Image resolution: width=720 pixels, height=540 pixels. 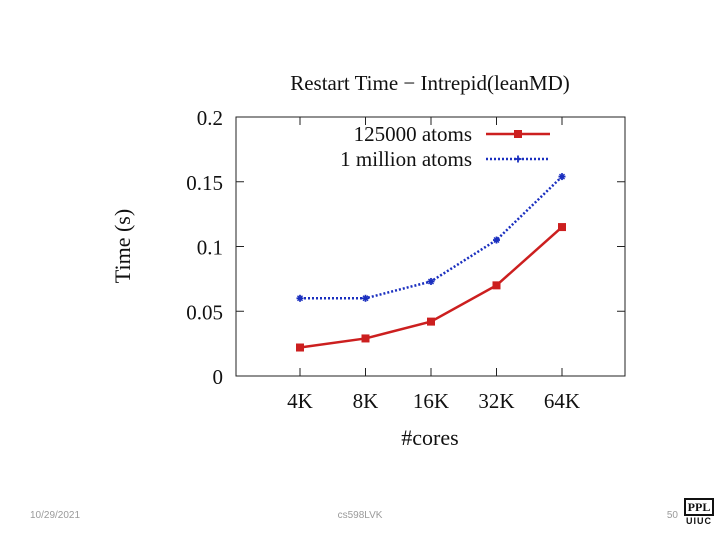 I want to click on y-tick-label: 0.15, so click(x=204, y=183).